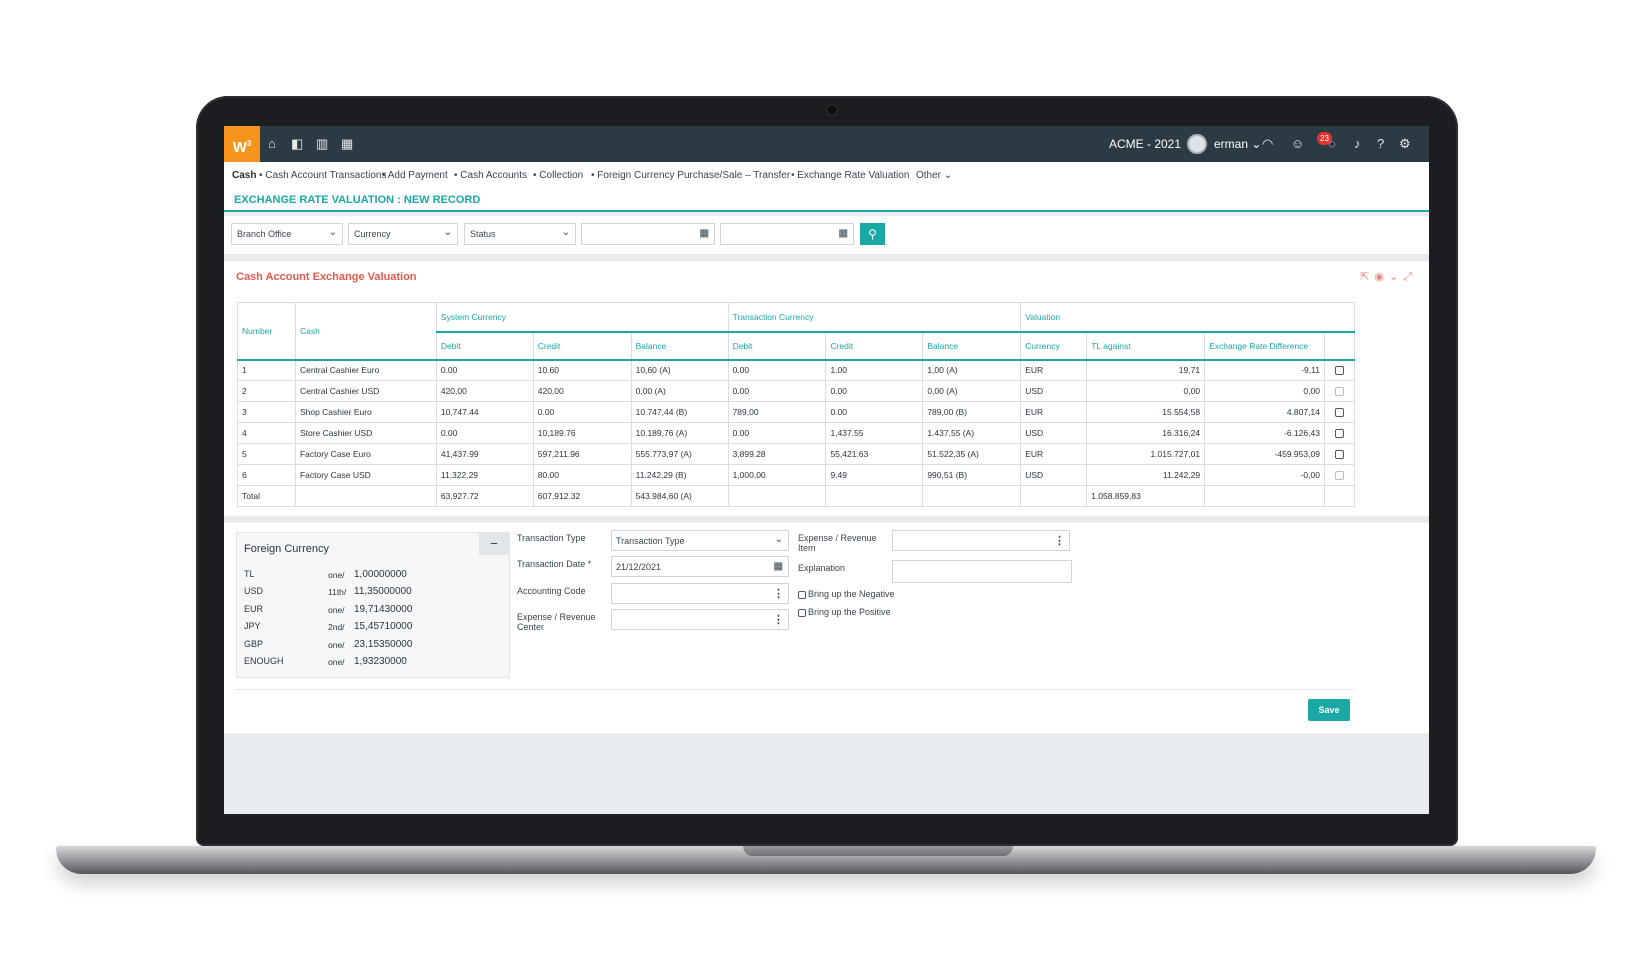 The image size is (1649, 953). What do you see at coordinates (1357, 143) in the screenshot?
I see `bell-icon: ♪` at bounding box center [1357, 143].